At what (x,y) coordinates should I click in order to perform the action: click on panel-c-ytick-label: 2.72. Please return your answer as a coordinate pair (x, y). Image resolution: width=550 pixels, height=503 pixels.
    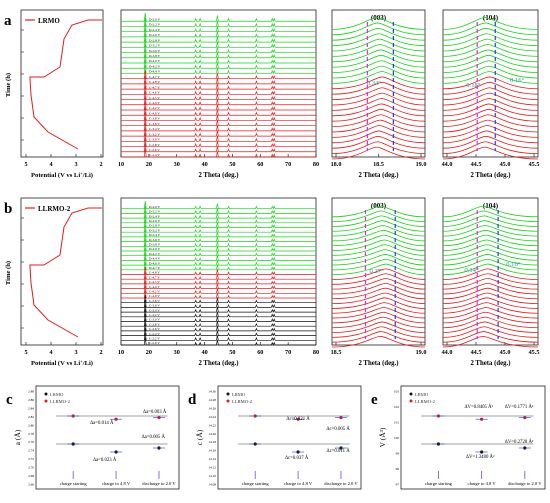
    Looking at the image, I should click on (31, 459).